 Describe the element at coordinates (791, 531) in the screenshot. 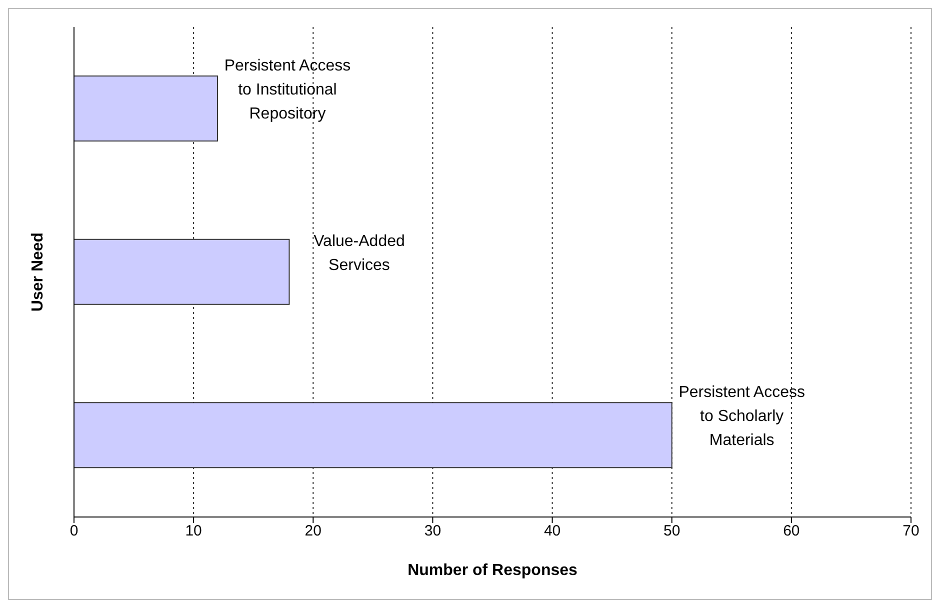

I see `x-tick-label: 60` at that location.